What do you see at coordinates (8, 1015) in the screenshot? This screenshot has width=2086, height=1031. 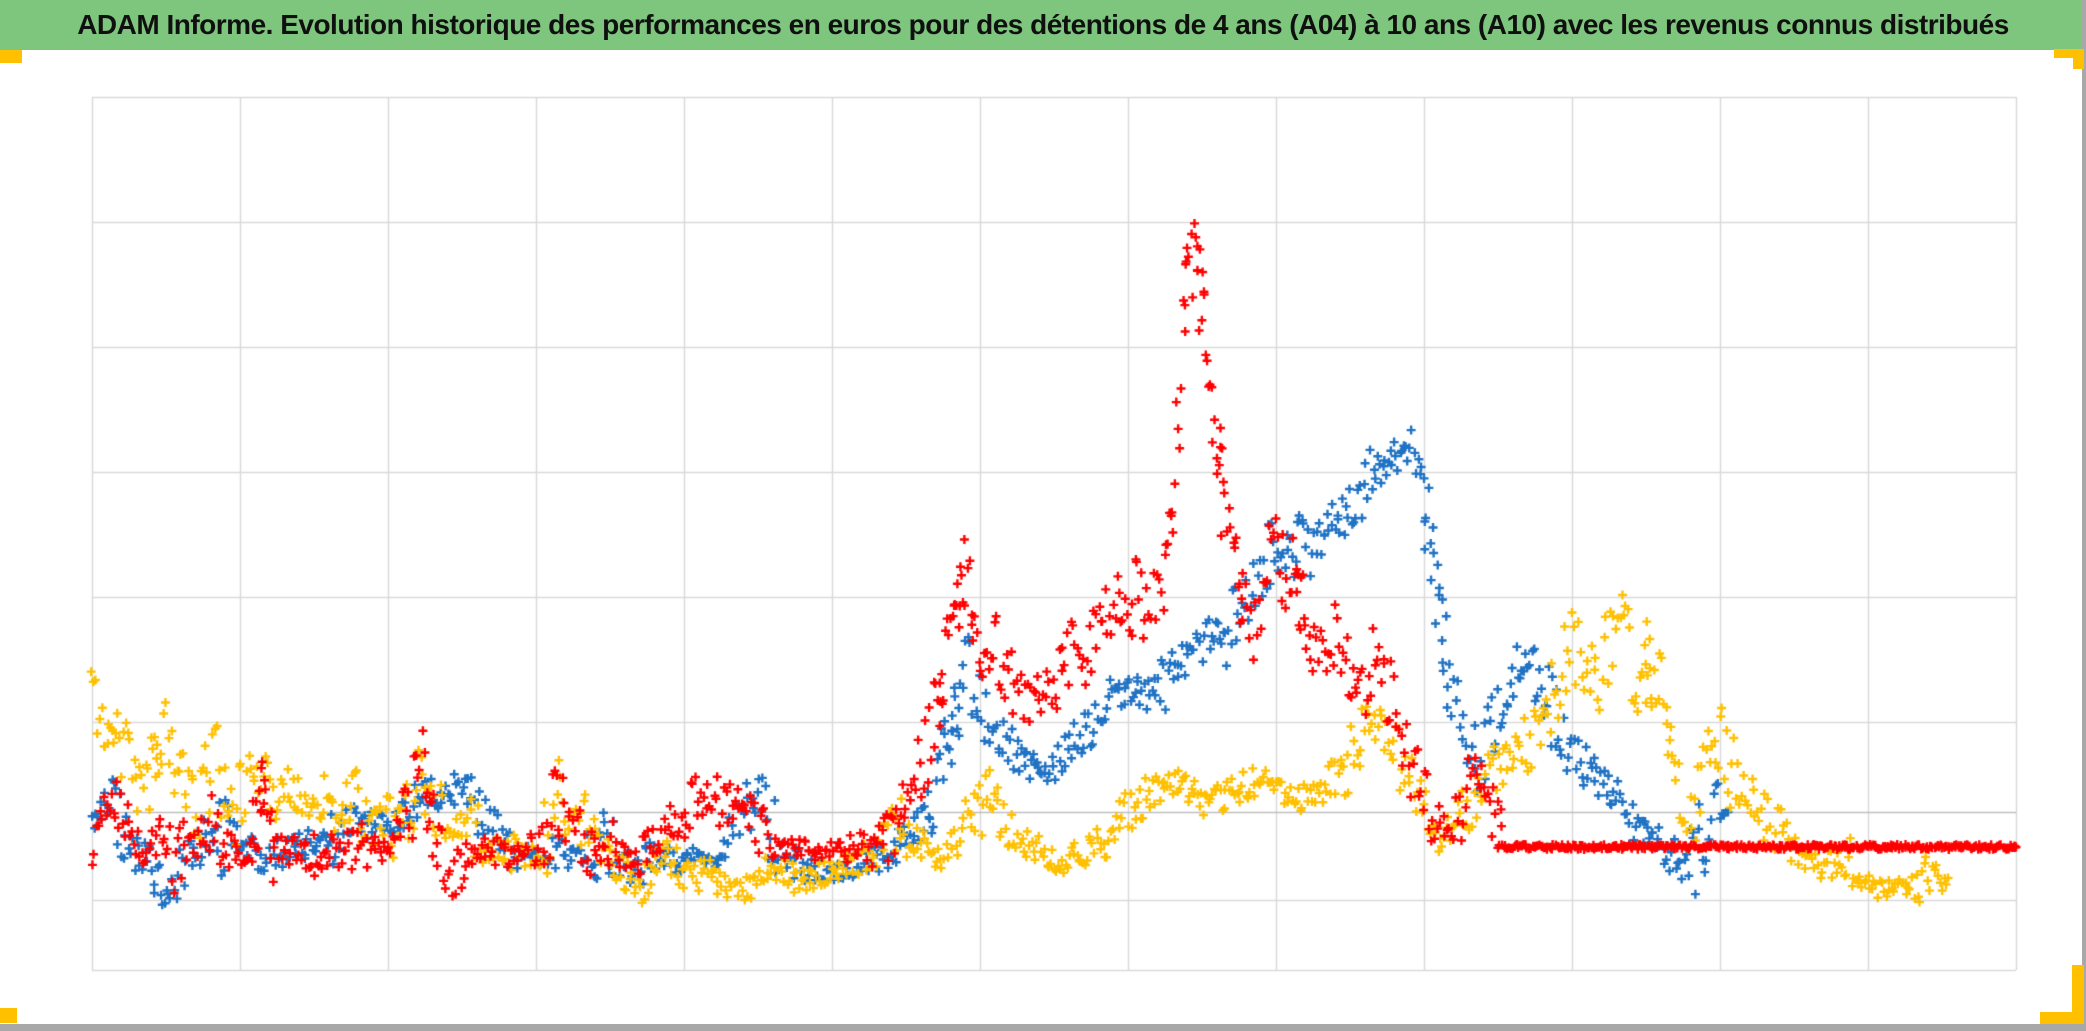 I see `corner-marker-bottom-left` at bounding box center [8, 1015].